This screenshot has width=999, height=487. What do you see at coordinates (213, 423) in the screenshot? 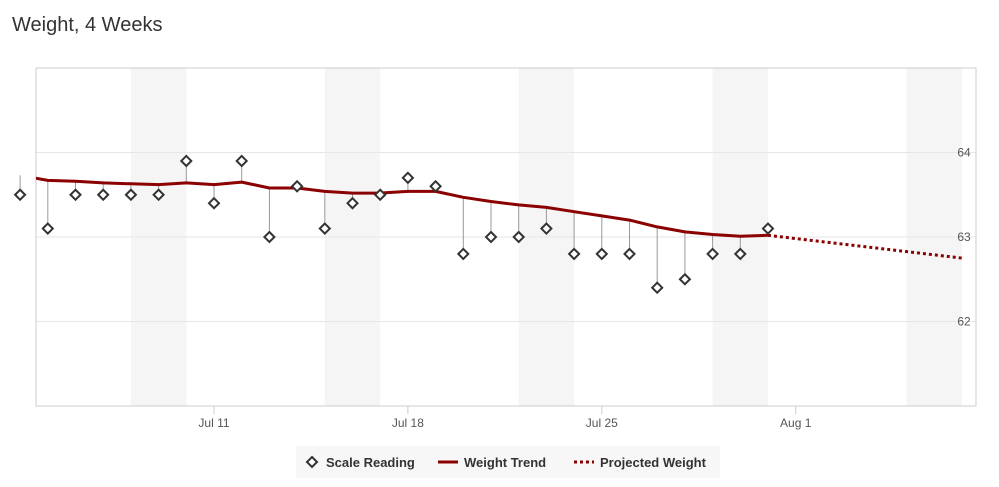
I see `x-tick-label-0: Jul 11` at bounding box center [213, 423].